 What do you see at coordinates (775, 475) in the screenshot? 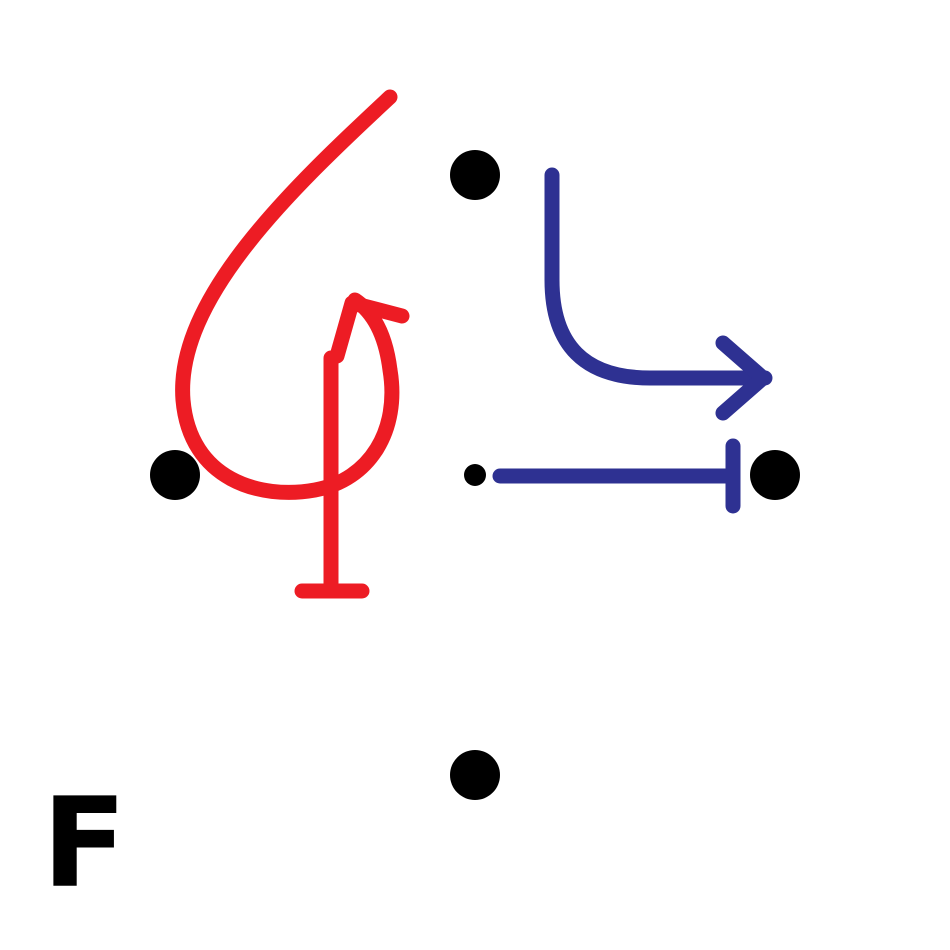
I see `dot-right` at bounding box center [775, 475].